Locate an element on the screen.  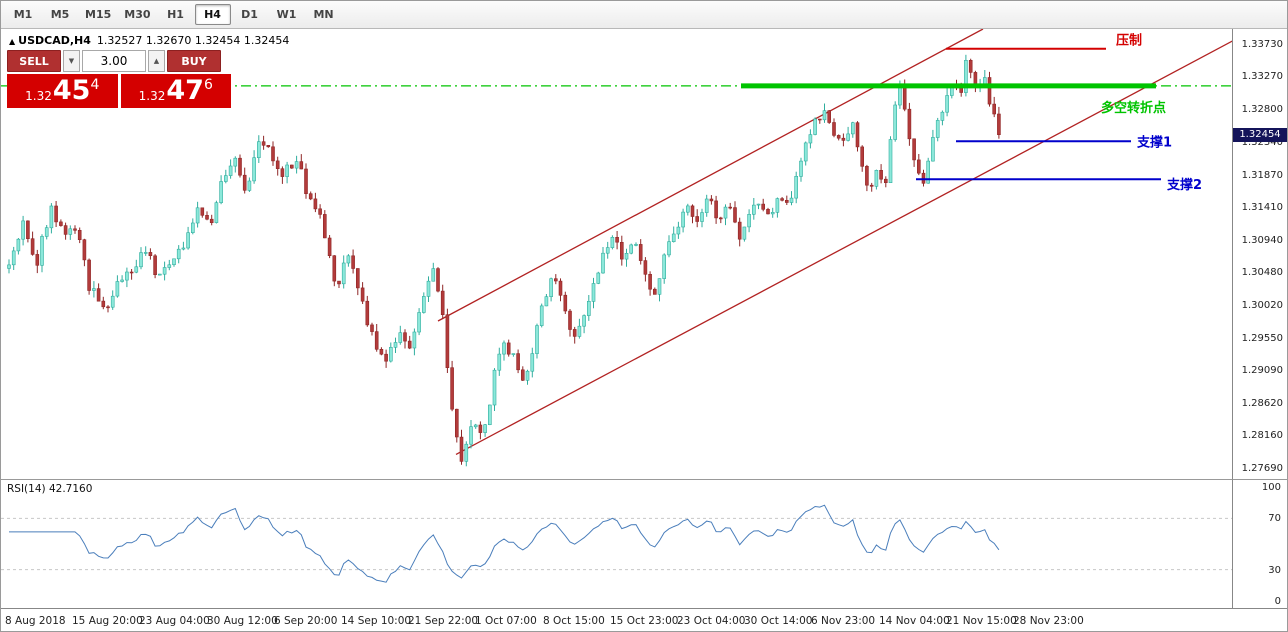
time-tick: 6 Sep 20:00 is located at coordinates (306, 621).